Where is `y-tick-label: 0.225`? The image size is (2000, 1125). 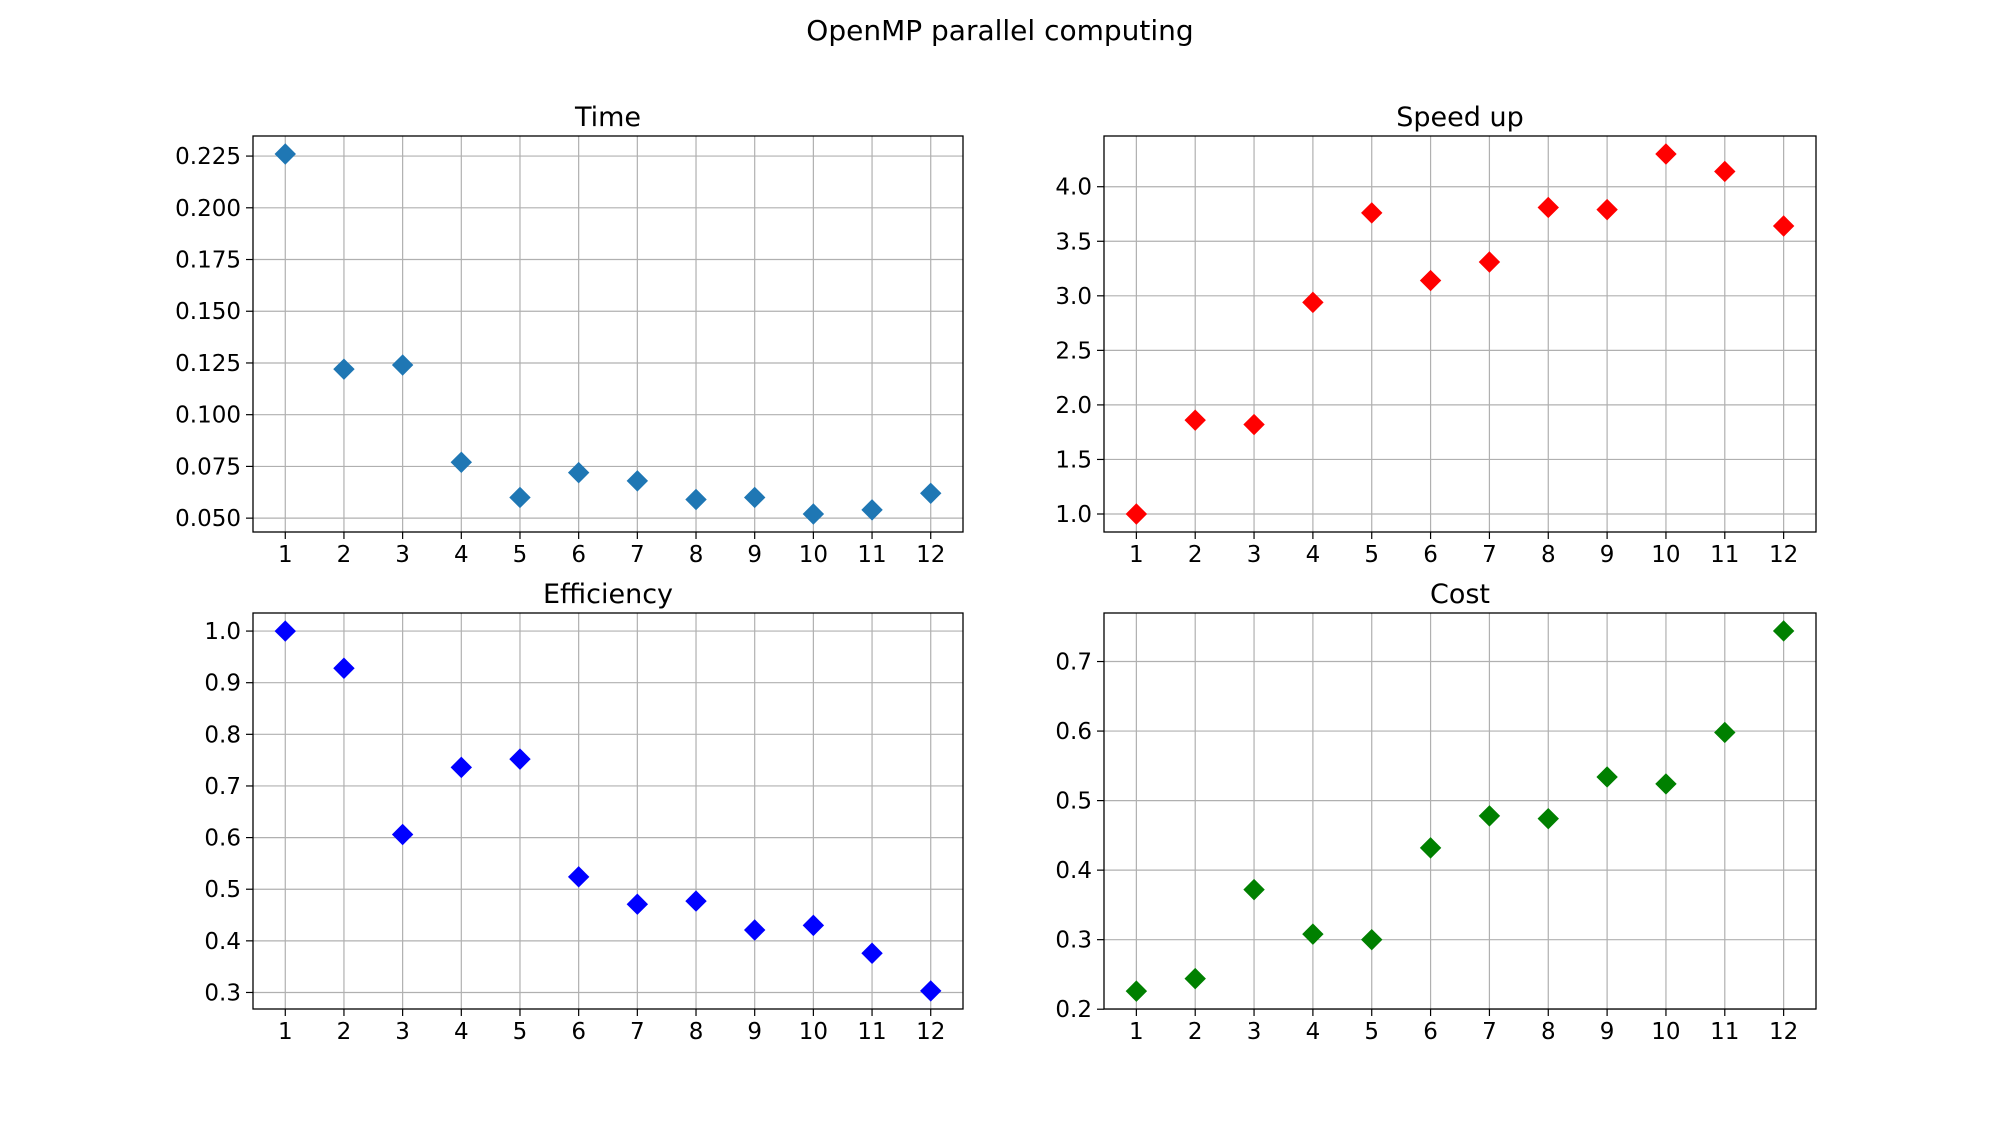 y-tick-label: 0.225 is located at coordinates (208, 157).